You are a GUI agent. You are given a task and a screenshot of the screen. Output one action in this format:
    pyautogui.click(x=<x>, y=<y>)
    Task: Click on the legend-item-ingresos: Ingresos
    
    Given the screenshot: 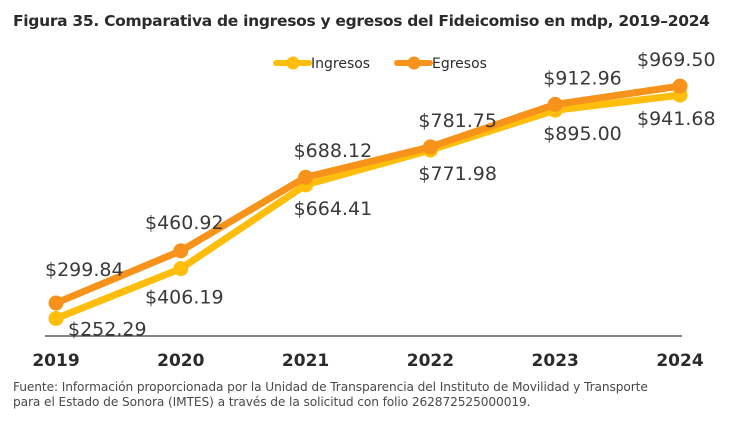 What is the action you would take?
    pyautogui.click(x=321, y=64)
    